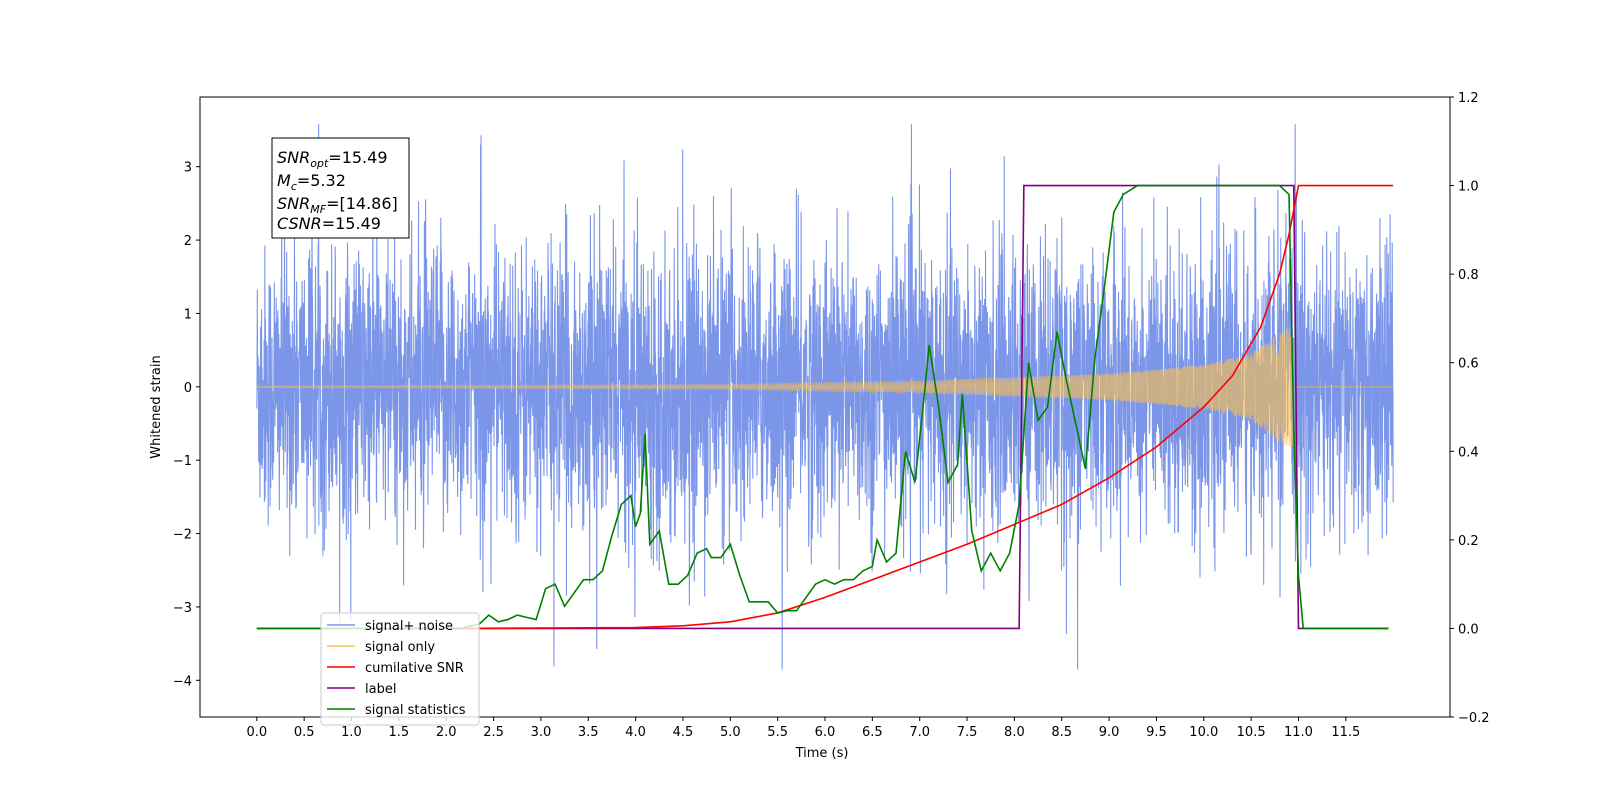 The width and height of the screenshot is (1600, 800). What do you see at coordinates (777, 732) in the screenshot?
I see `x-tick-label: 5.5` at bounding box center [777, 732].